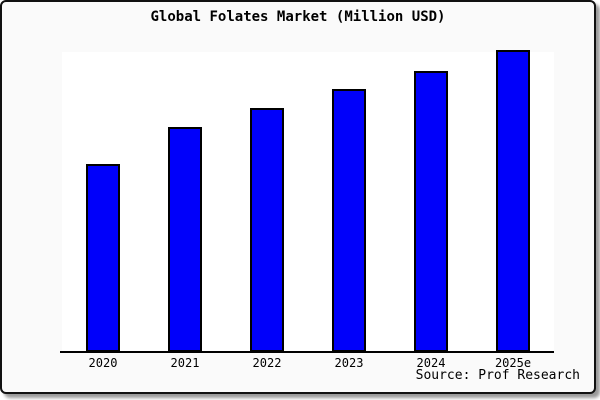 This screenshot has height=400, width=600. I want to click on bar-2021, so click(185, 239).